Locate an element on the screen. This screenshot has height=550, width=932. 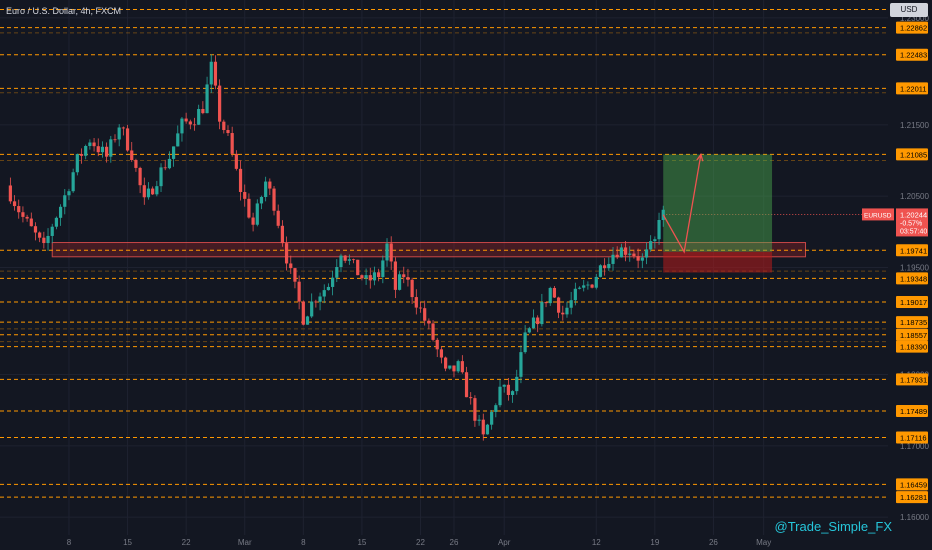
level-tag-label: 1.19741 is located at coordinates (913, 250).